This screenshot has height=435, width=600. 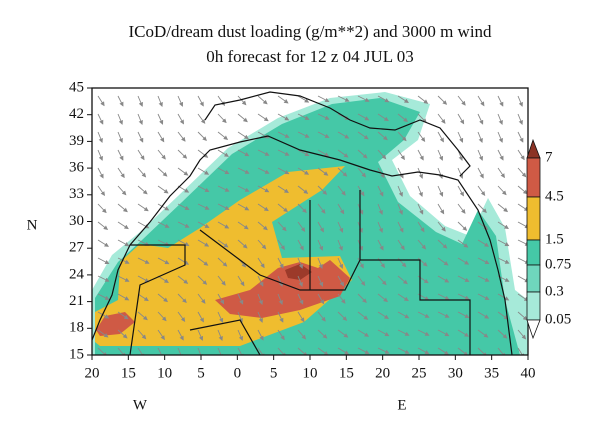 What do you see at coordinates (76, 87) in the screenshot?
I see `lat-tick-label: 45` at bounding box center [76, 87].